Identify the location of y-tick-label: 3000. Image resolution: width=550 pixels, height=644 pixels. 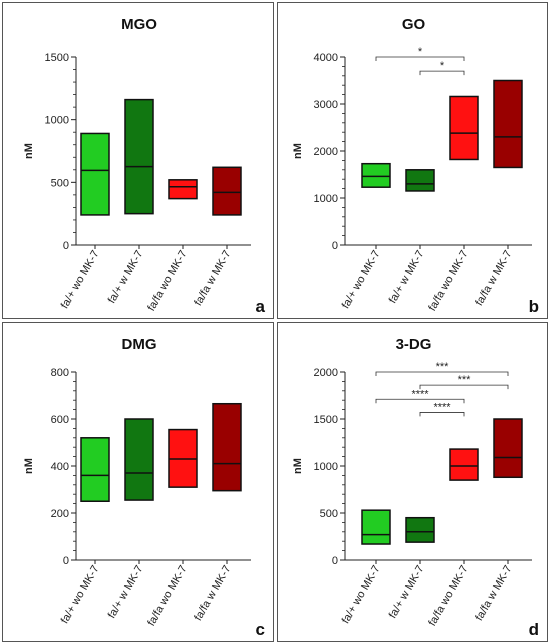
(326, 105).